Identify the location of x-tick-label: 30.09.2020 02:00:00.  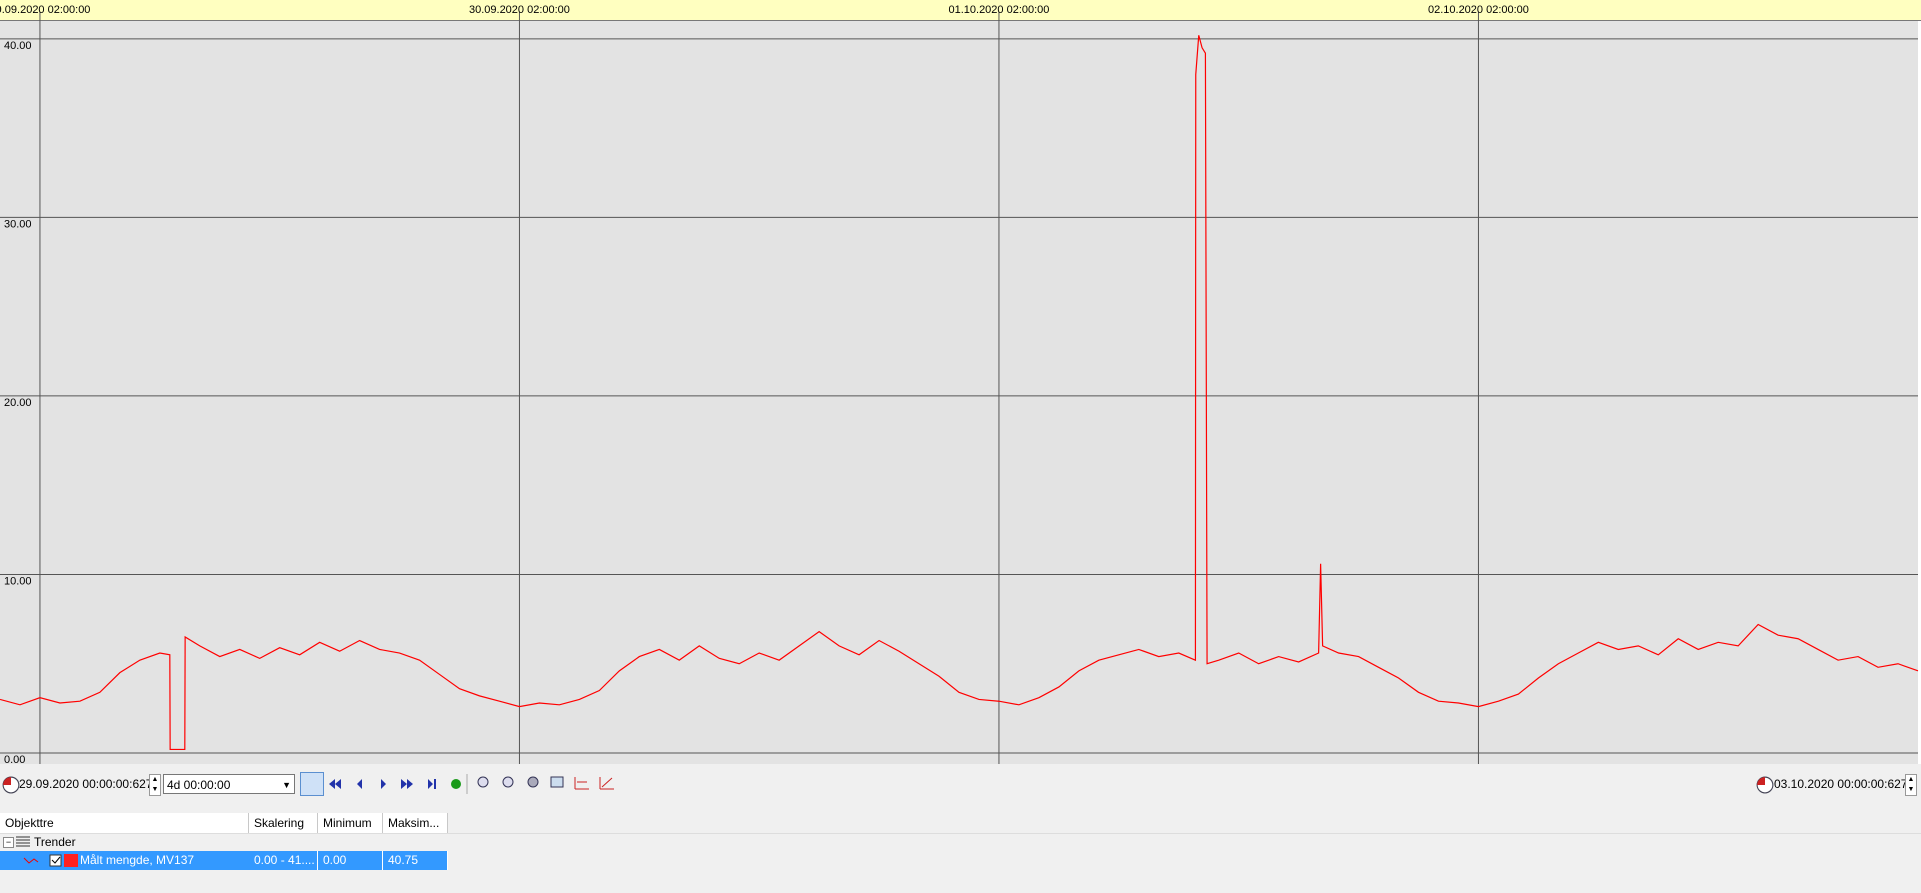
(519, 10).